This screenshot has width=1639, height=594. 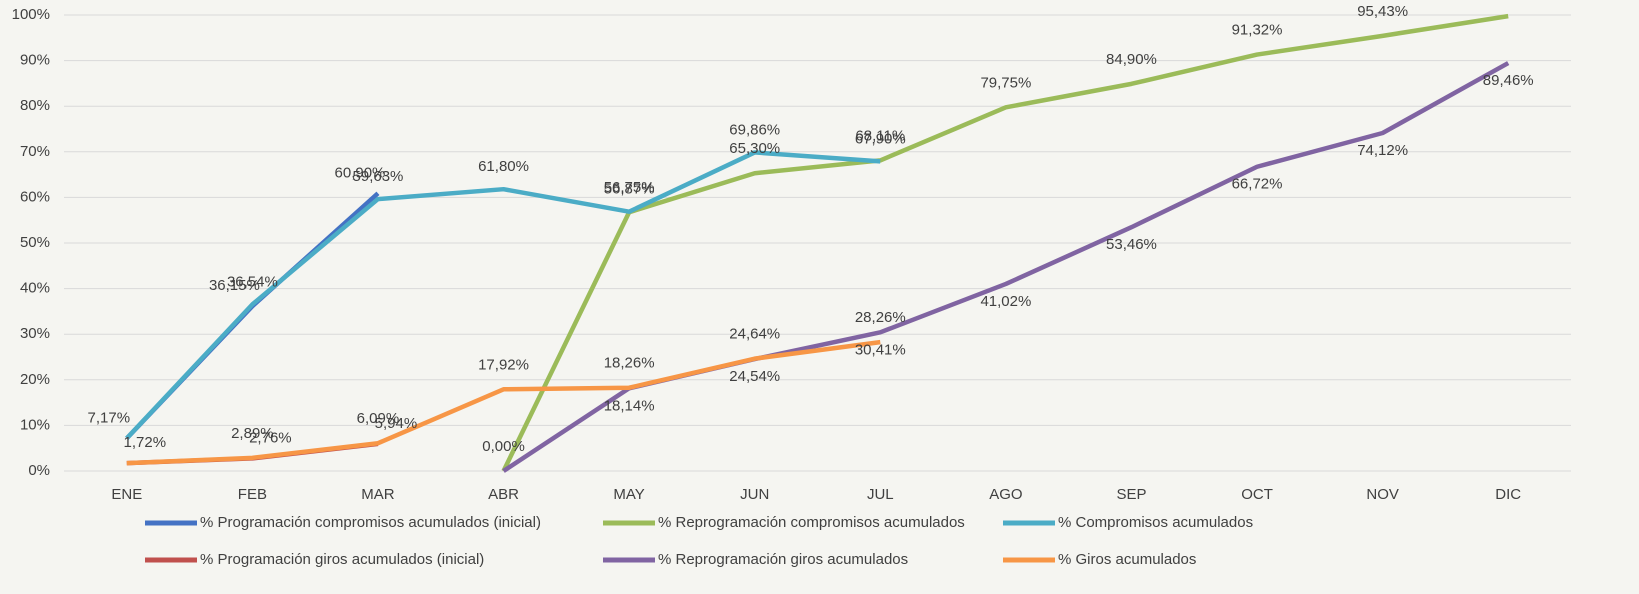 I want to click on data-label: 28,26%, so click(x=880, y=317).